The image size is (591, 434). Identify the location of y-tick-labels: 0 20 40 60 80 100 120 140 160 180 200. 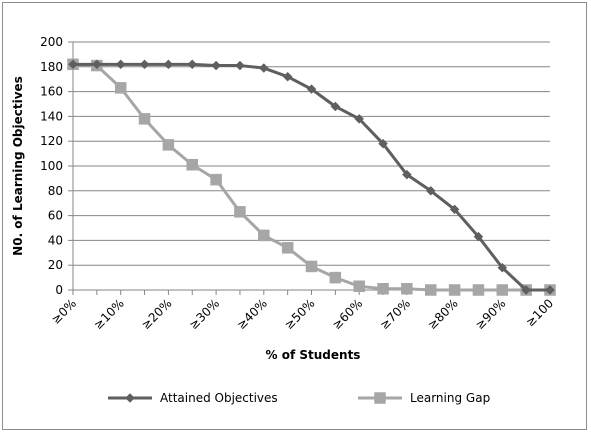
(51, 166).